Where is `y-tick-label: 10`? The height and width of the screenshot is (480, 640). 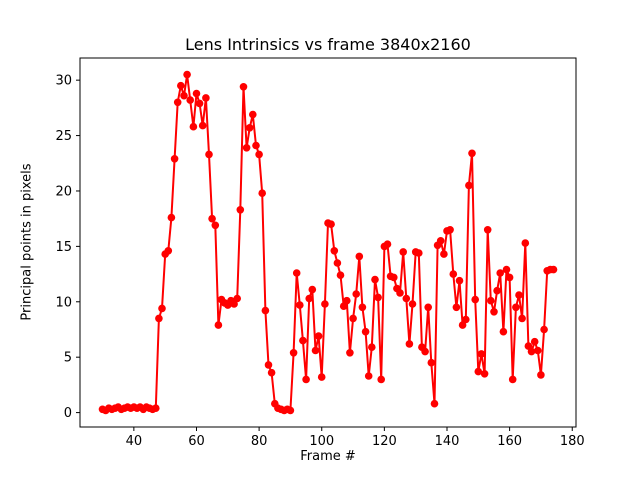 y-tick-label: 10 is located at coordinates (63, 302).